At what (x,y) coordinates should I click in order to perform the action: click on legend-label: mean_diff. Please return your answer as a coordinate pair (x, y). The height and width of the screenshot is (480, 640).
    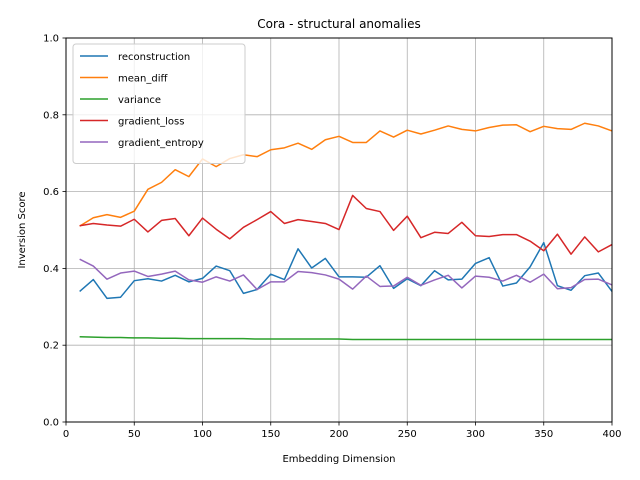
    Looking at the image, I should click on (143, 79).